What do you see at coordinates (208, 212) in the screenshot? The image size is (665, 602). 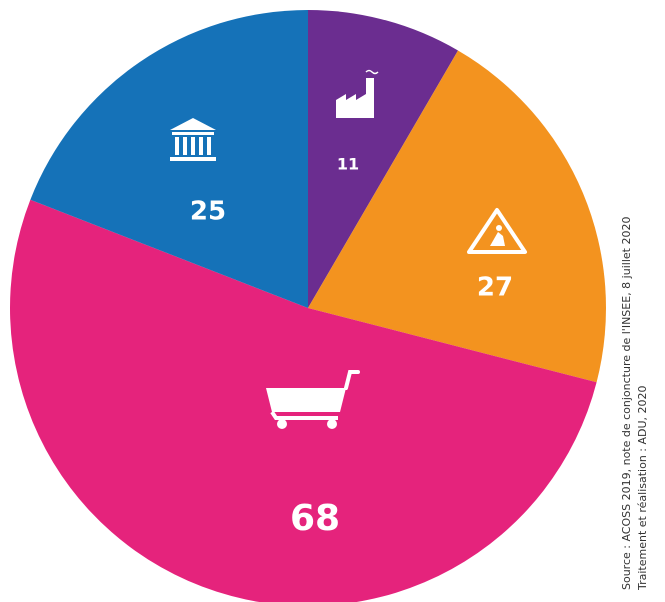 I see `value-label: 25` at bounding box center [208, 212].